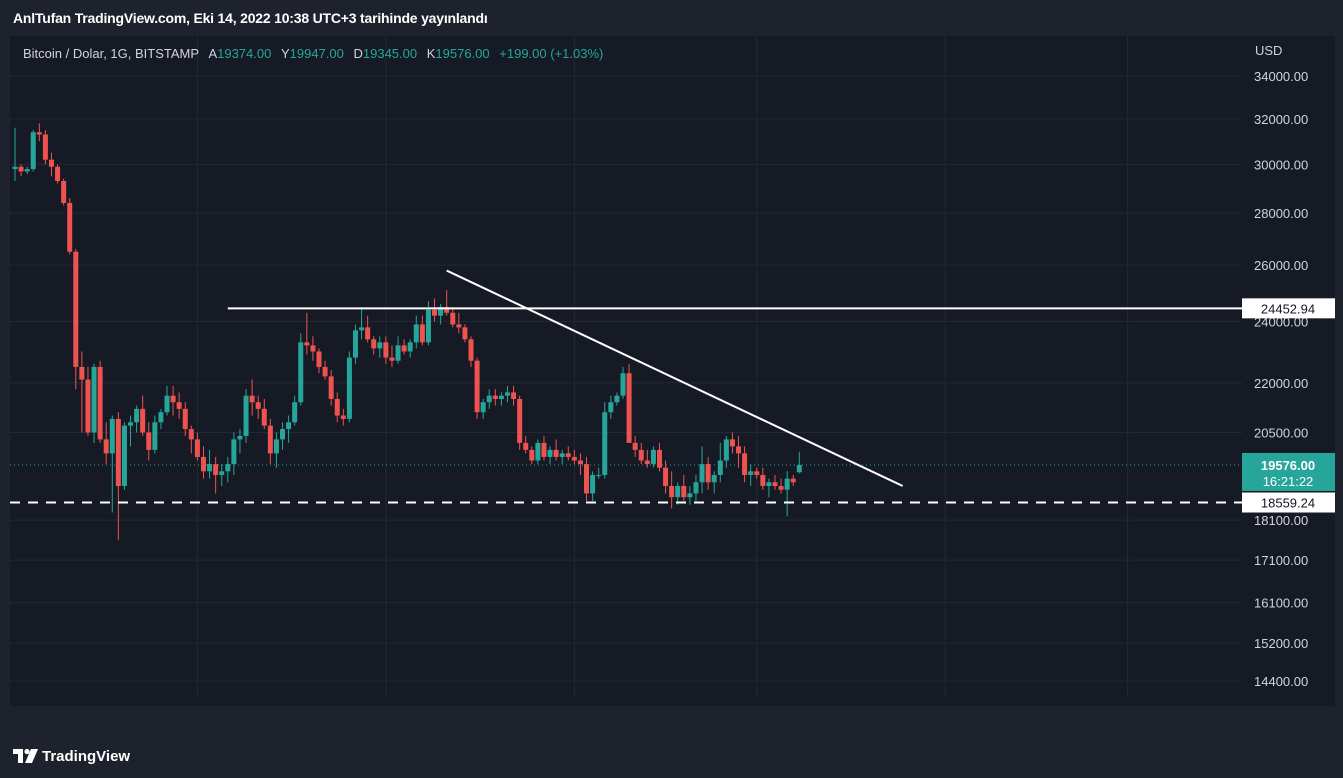 The width and height of the screenshot is (1343, 778). Describe the element at coordinates (1281, 213) in the screenshot. I see `price-tick-label: 28000.00` at that location.